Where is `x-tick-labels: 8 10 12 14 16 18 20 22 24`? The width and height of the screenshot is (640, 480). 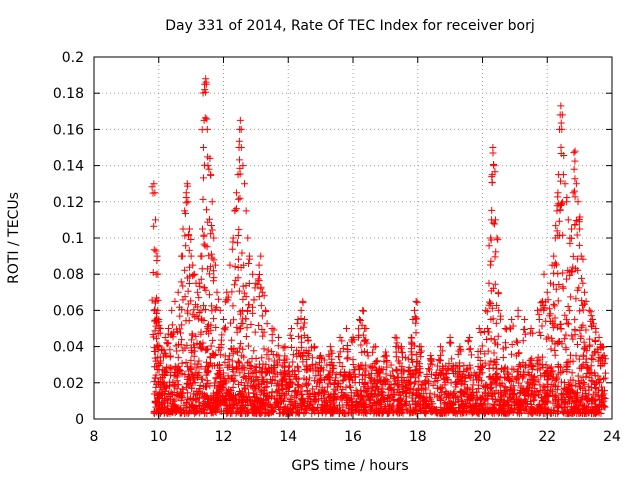
x-tick-labels: 8 10 12 14 16 18 20 22 24 is located at coordinates (355, 437).